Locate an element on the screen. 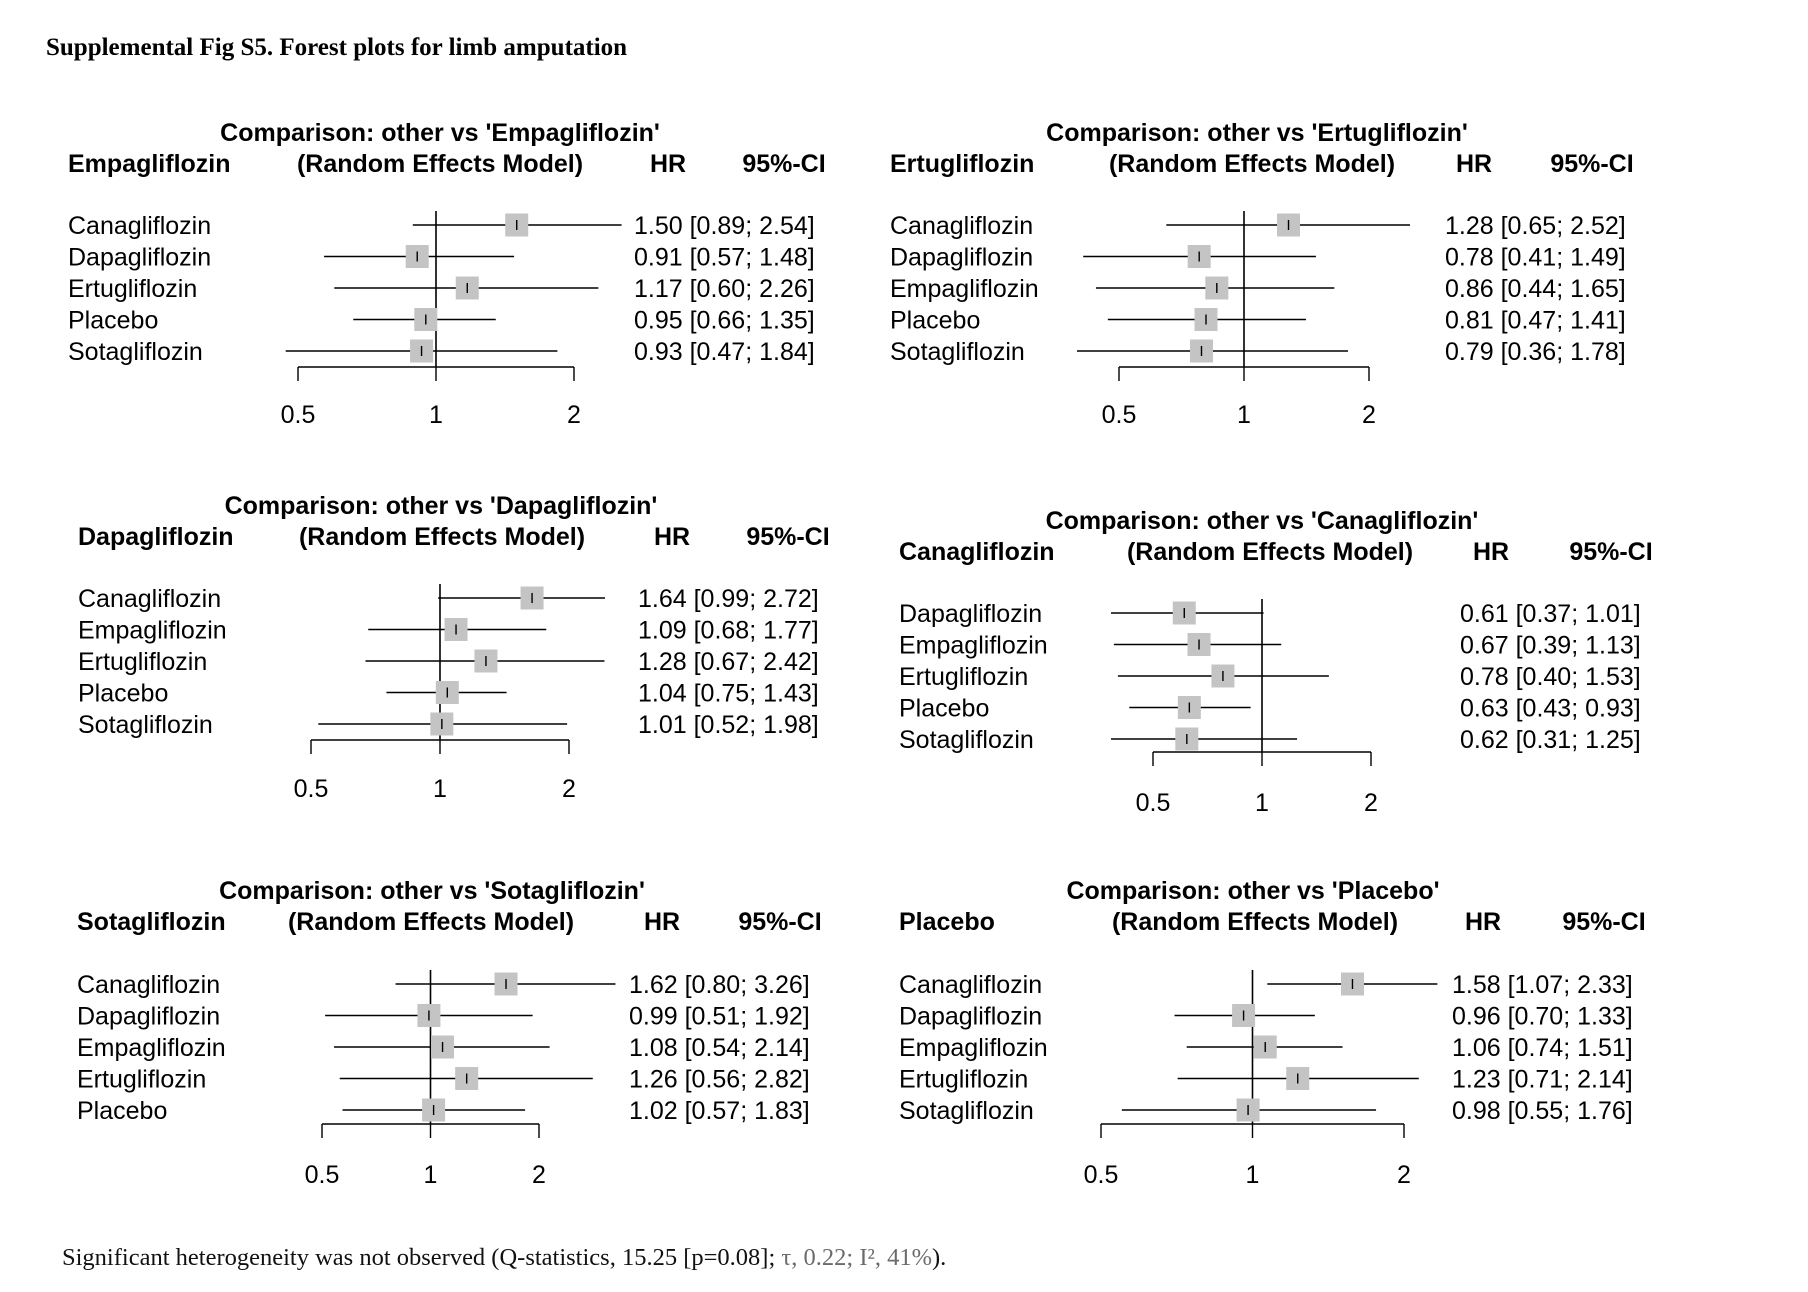  reference-label: Sotagliflozin is located at coordinates (151, 922).